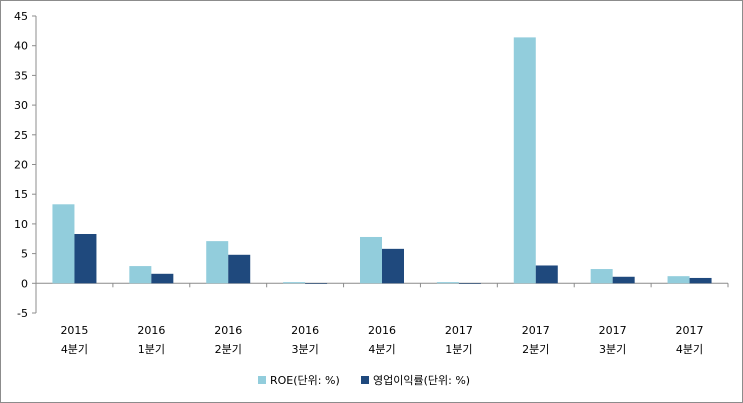  What do you see at coordinates (262, 380) in the screenshot?
I see `legend-swatch-roe` at bounding box center [262, 380].